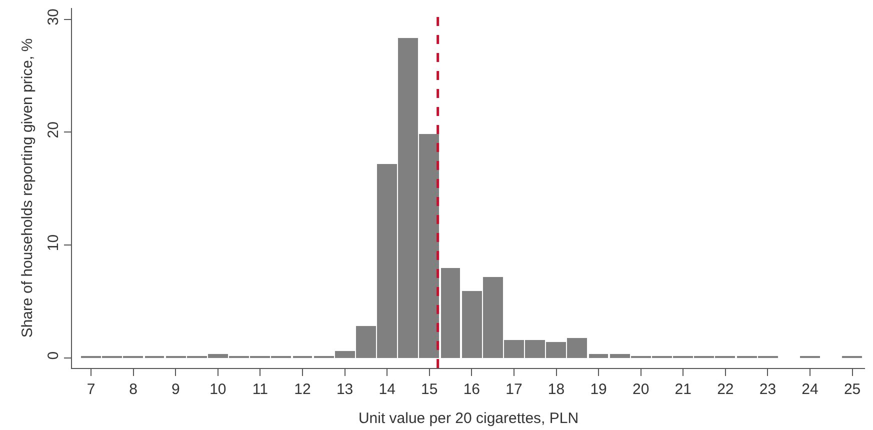  What do you see at coordinates (302, 389) in the screenshot?
I see `x-tick-label: 12` at bounding box center [302, 389].